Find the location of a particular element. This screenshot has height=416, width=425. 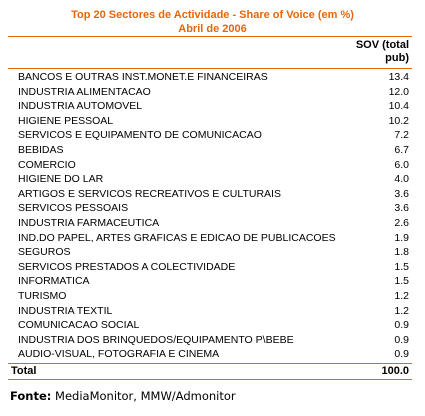

table-row: BEBIDAS 6.7 is located at coordinates (210, 150).